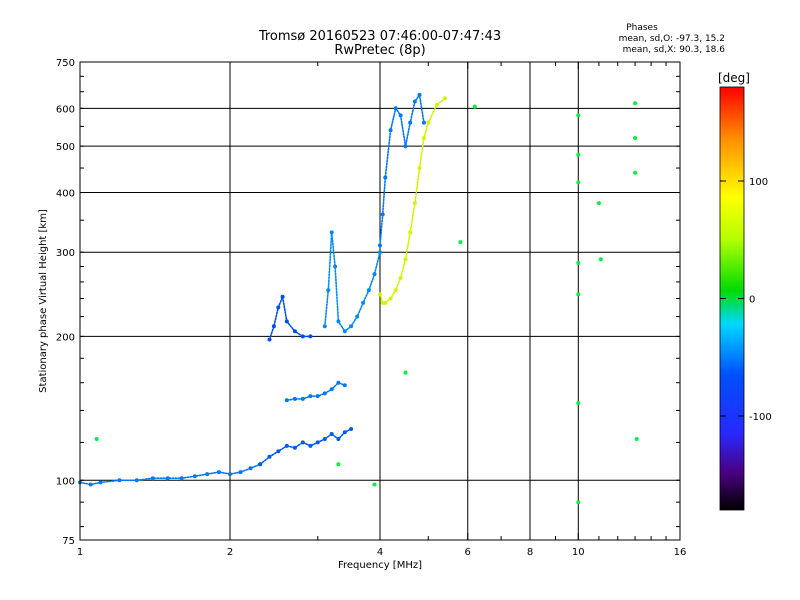 The height and width of the screenshot is (600, 800). I want to click on colorbar-tick-label: 0, so click(752, 300).